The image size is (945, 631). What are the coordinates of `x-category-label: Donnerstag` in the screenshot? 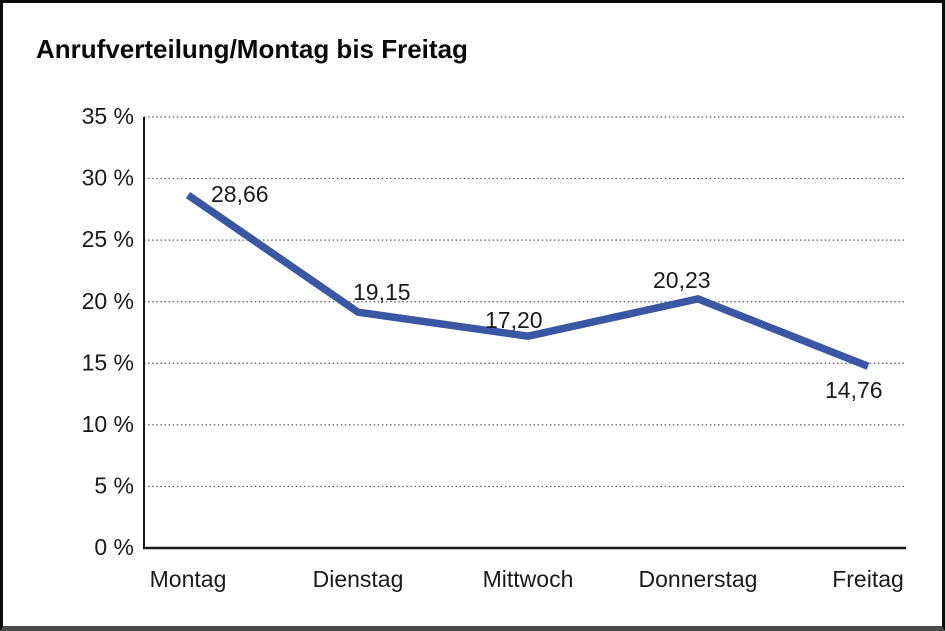 It's located at (698, 579).